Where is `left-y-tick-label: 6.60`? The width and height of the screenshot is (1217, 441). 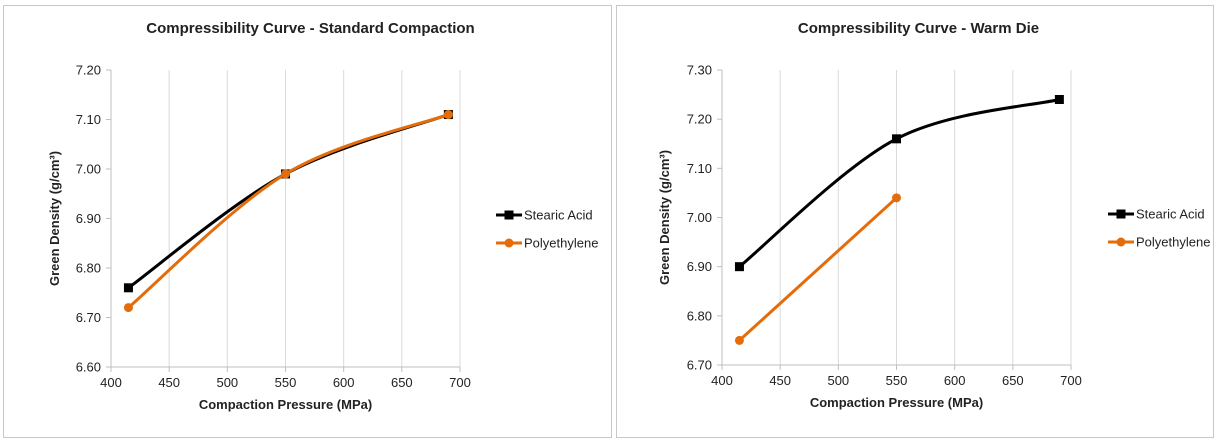 left-y-tick-label: 6.60 is located at coordinates (88, 367).